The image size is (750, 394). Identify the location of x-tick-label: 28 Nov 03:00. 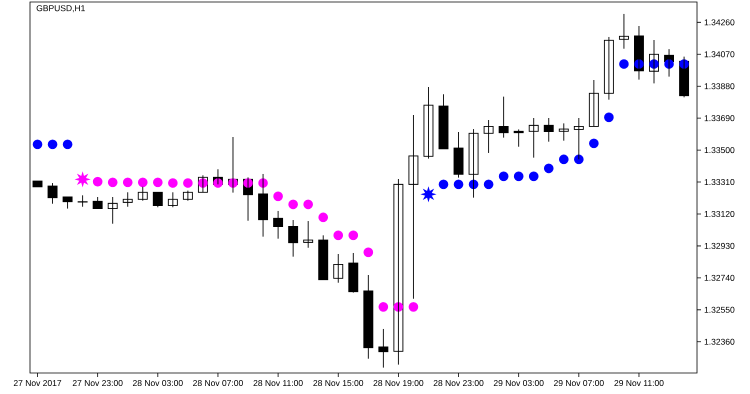
(157, 383).